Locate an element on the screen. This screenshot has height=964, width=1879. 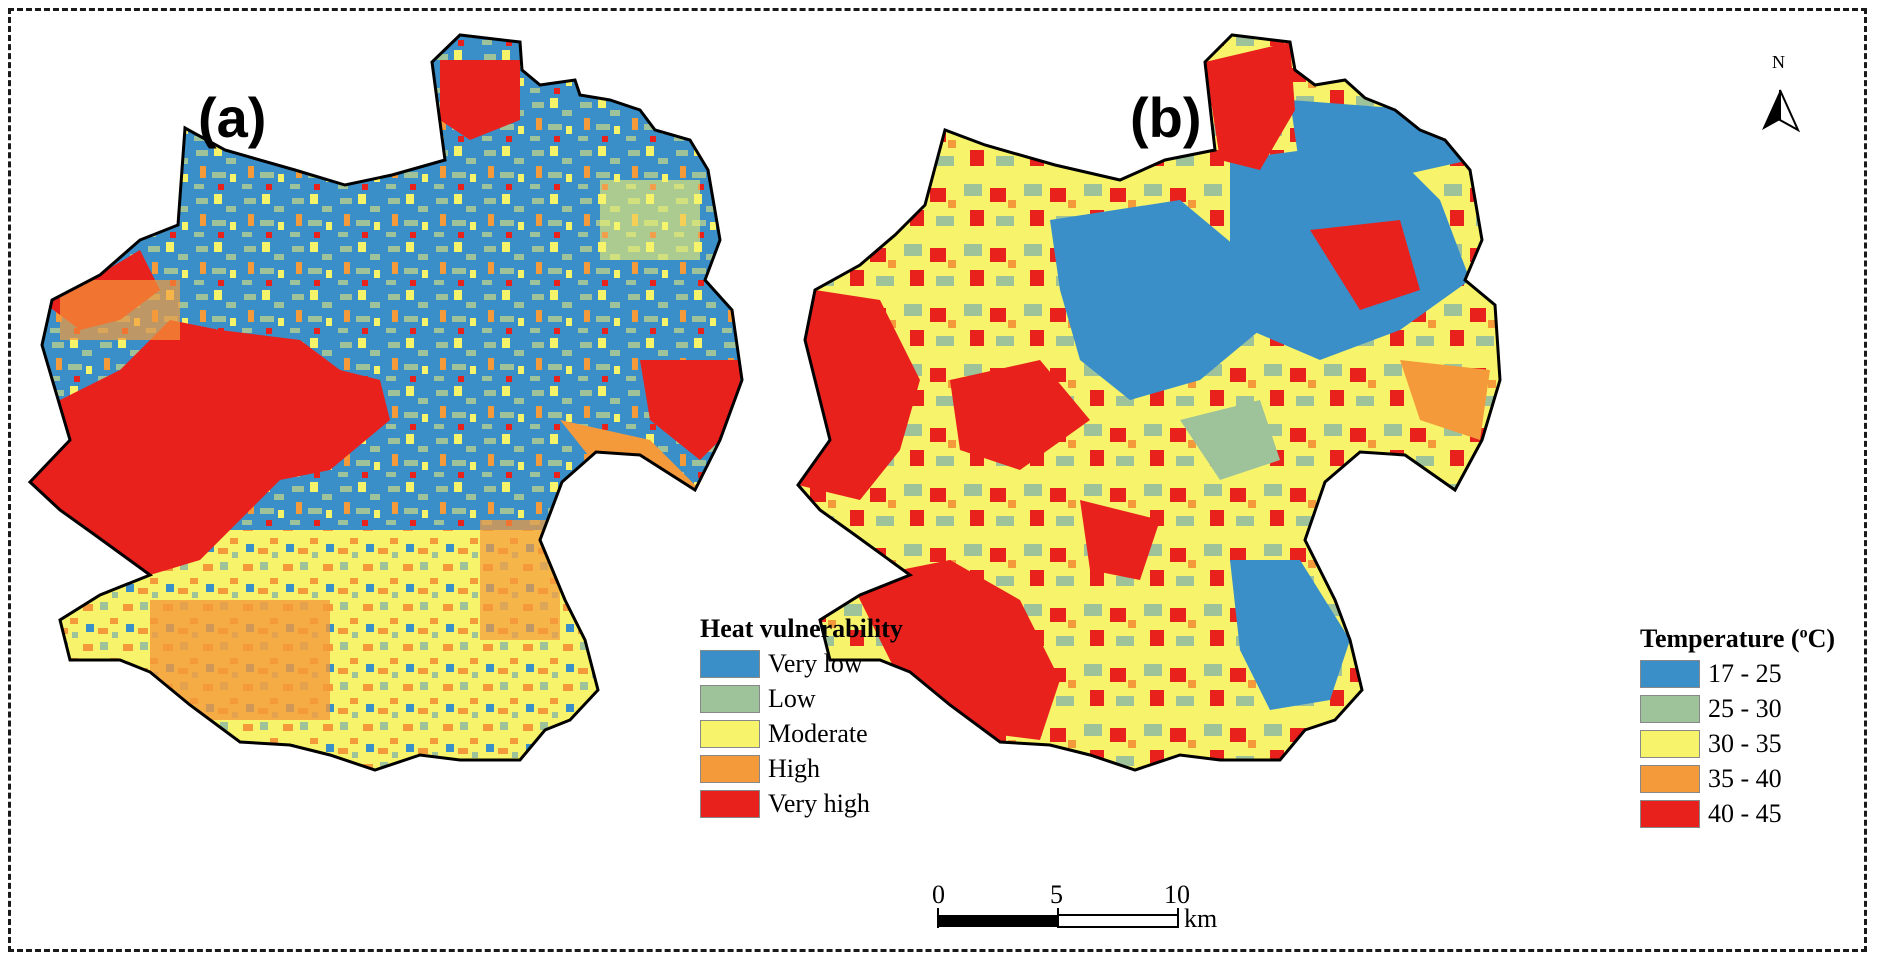
legend-title: Temperature (oC) is located at coordinates (1738, 638).